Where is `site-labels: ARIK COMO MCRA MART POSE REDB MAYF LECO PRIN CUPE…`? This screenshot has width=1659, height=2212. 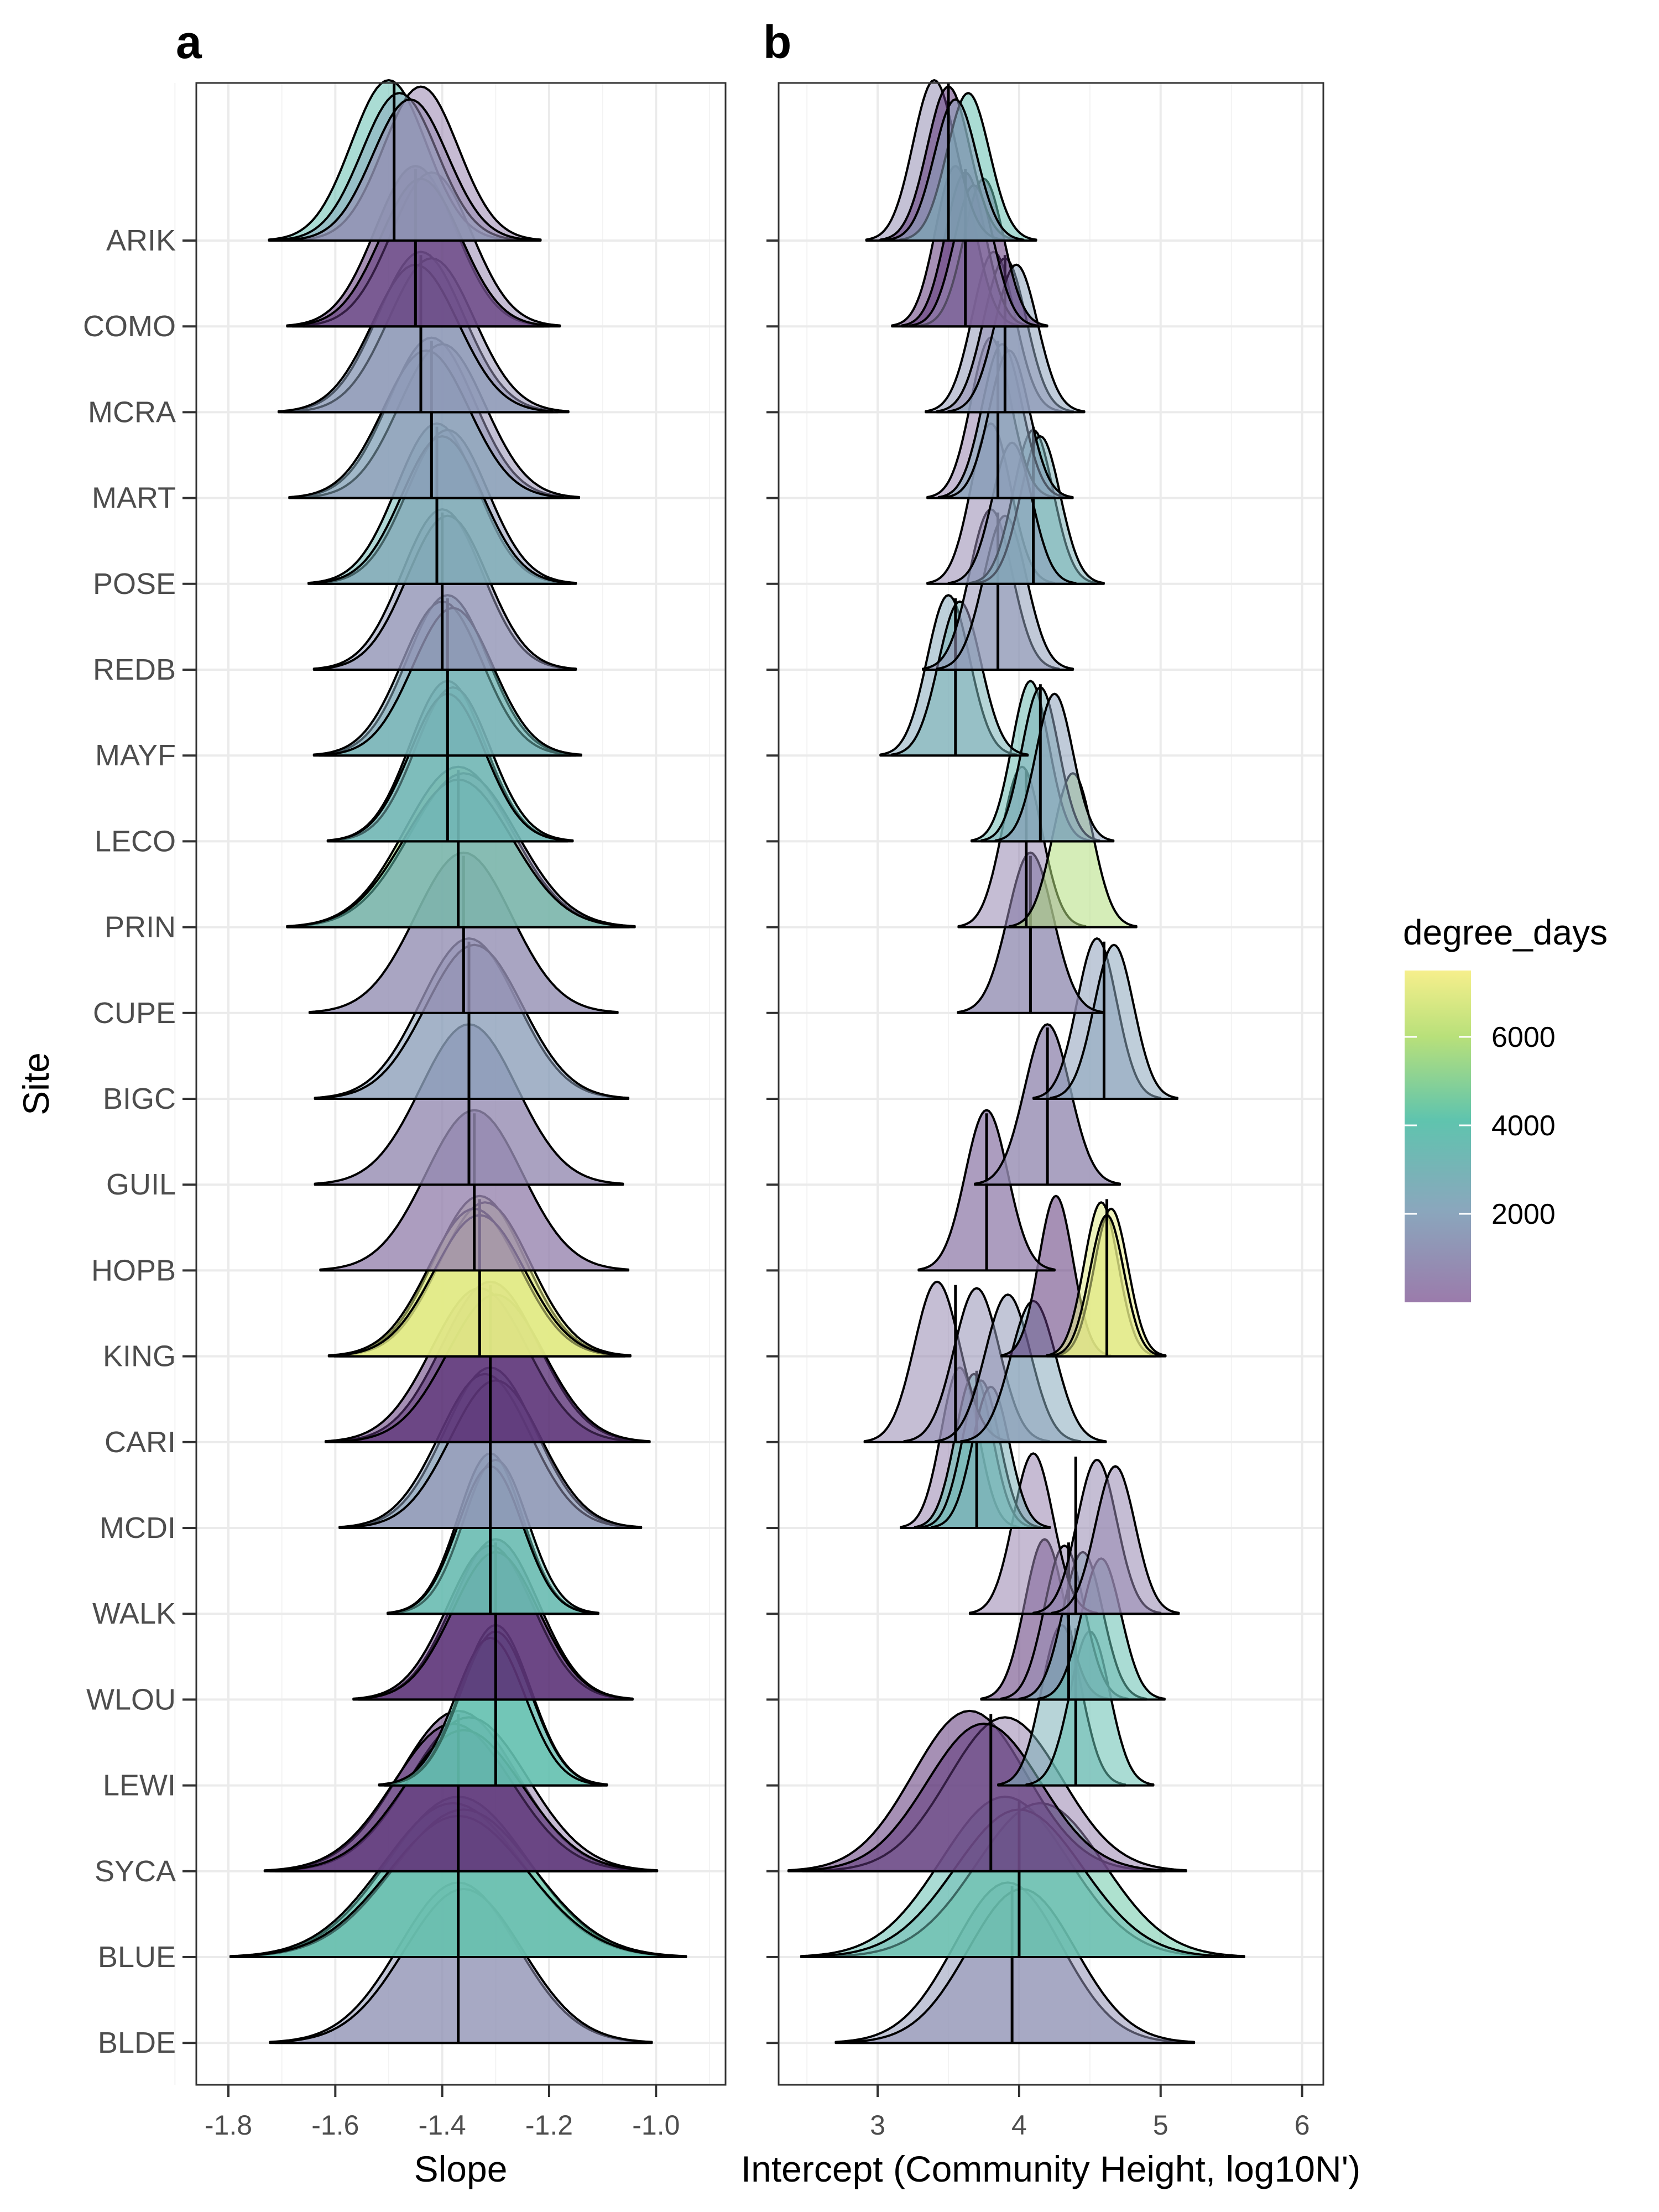 site-labels: ARIK COMO MCRA MART POSE REDB MAYF LECO PRIN CUPE… is located at coordinates (140, 1142).